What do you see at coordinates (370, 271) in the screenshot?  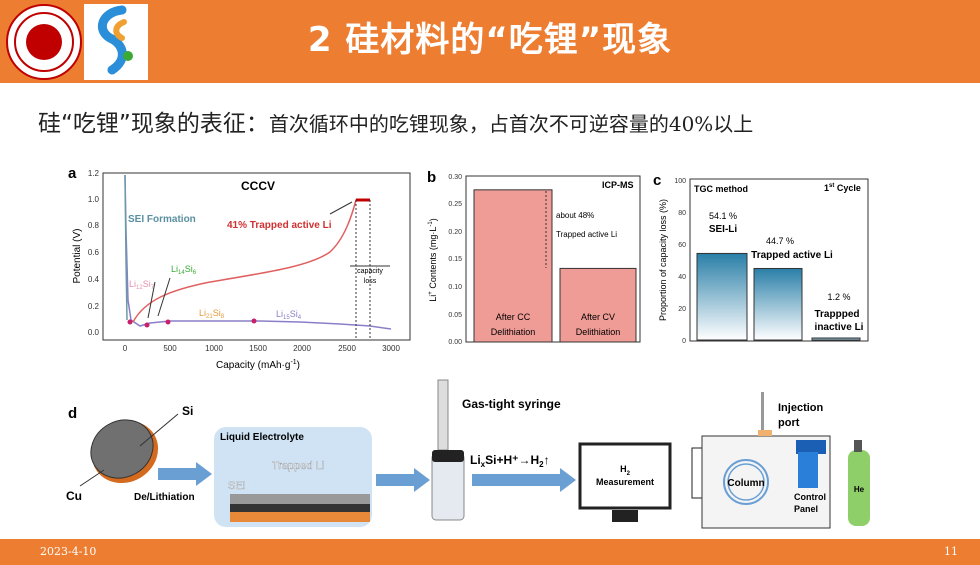 I see `a-loss-label1: capacity` at bounding box center [370, 271].